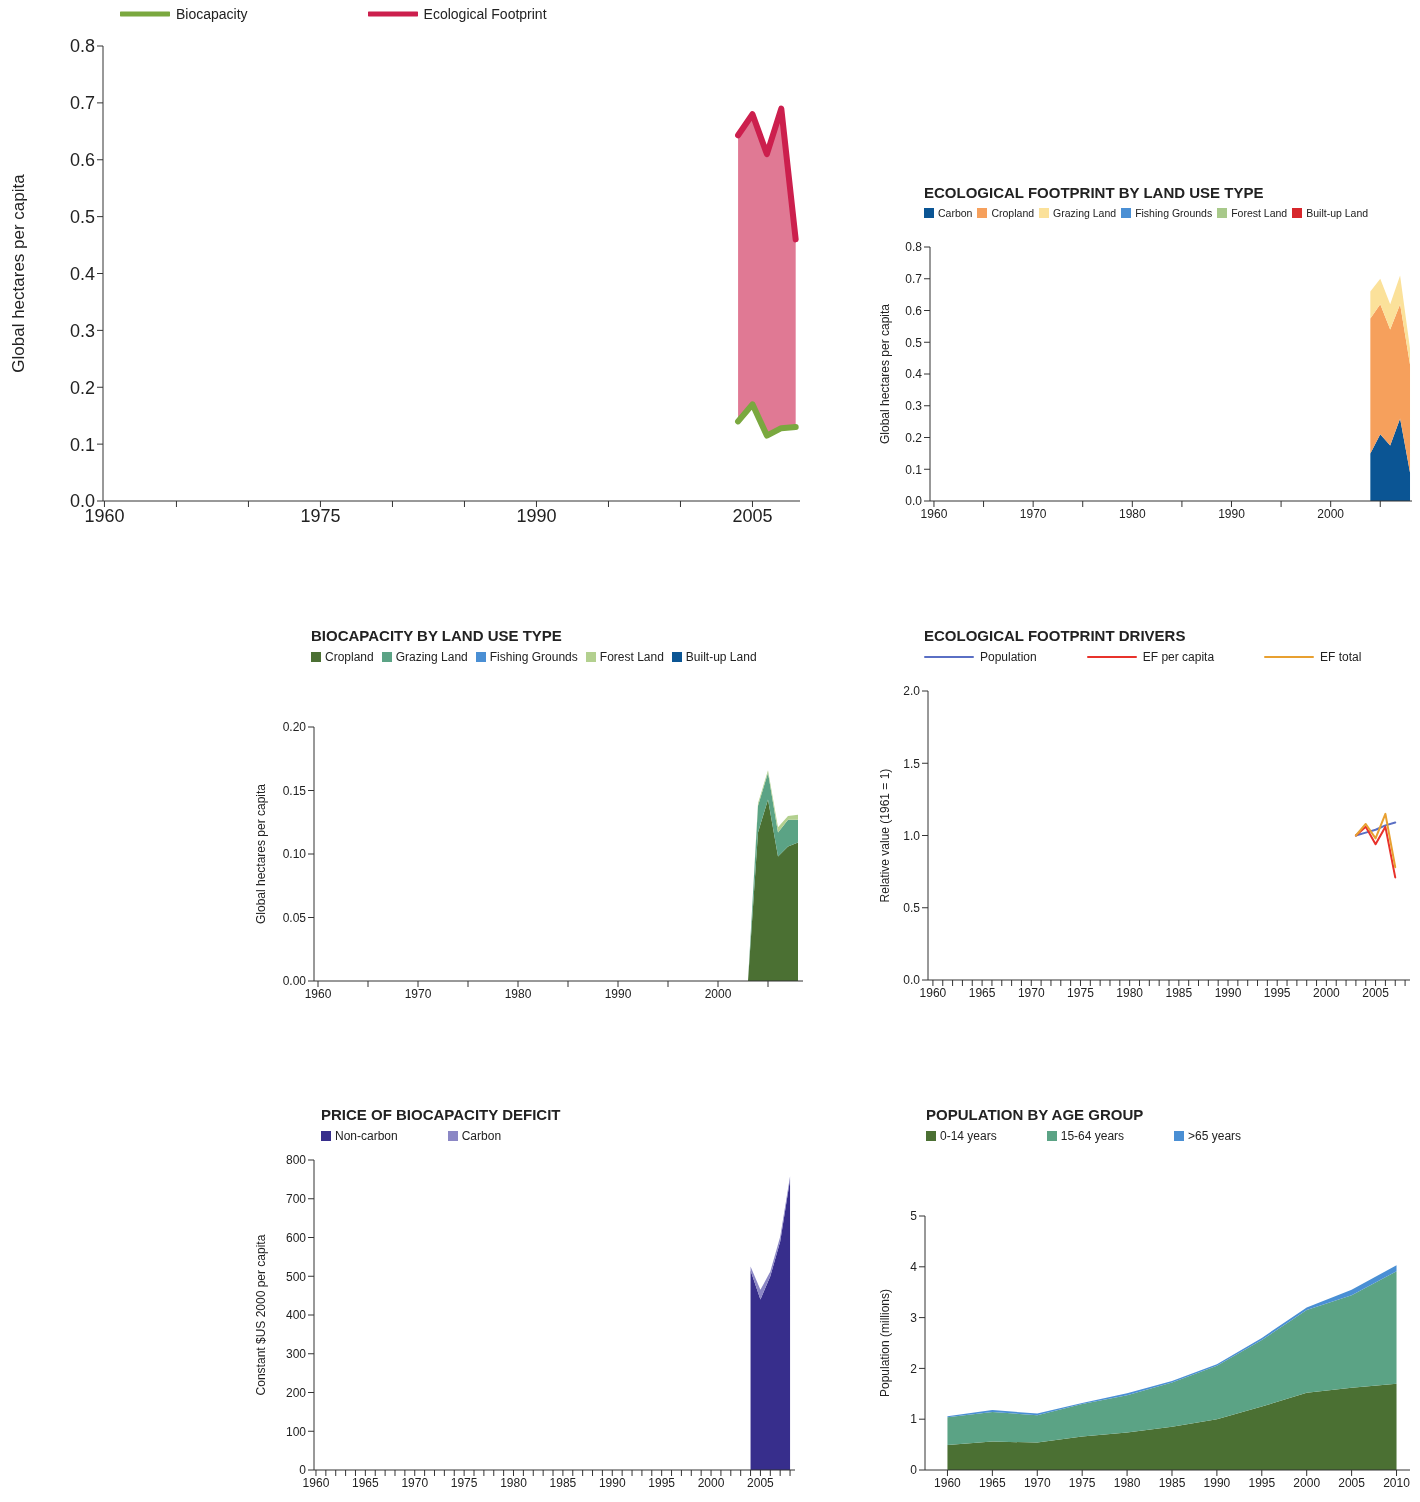 The height and width of the screenshot is (1502, 1420). What do you see at coordinates (296, 1431) in the screenshot?
I see `y-tick-label: 100` at bounding box center [296, 1431].